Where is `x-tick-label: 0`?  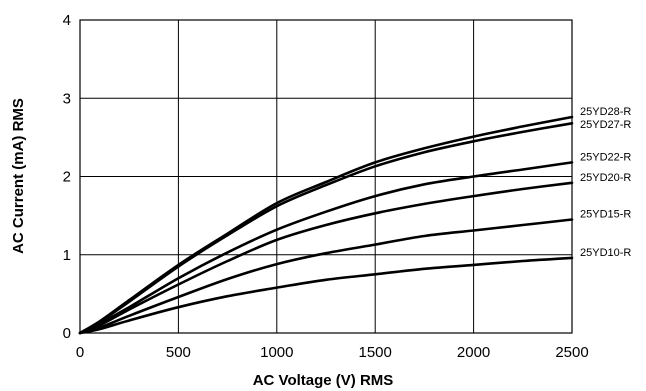
x-tick-label: 0 is located at coordinates (80, 352).